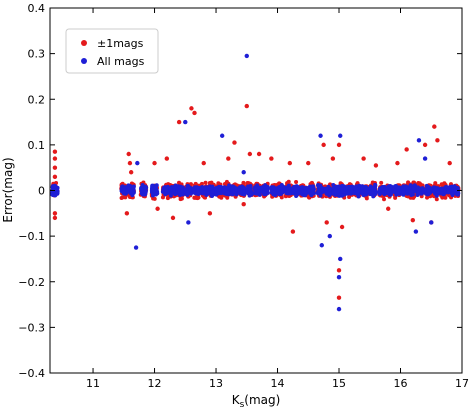 The height and width of the screenshot is (411, 474). I want to click on legend-box, so click(112, 51).